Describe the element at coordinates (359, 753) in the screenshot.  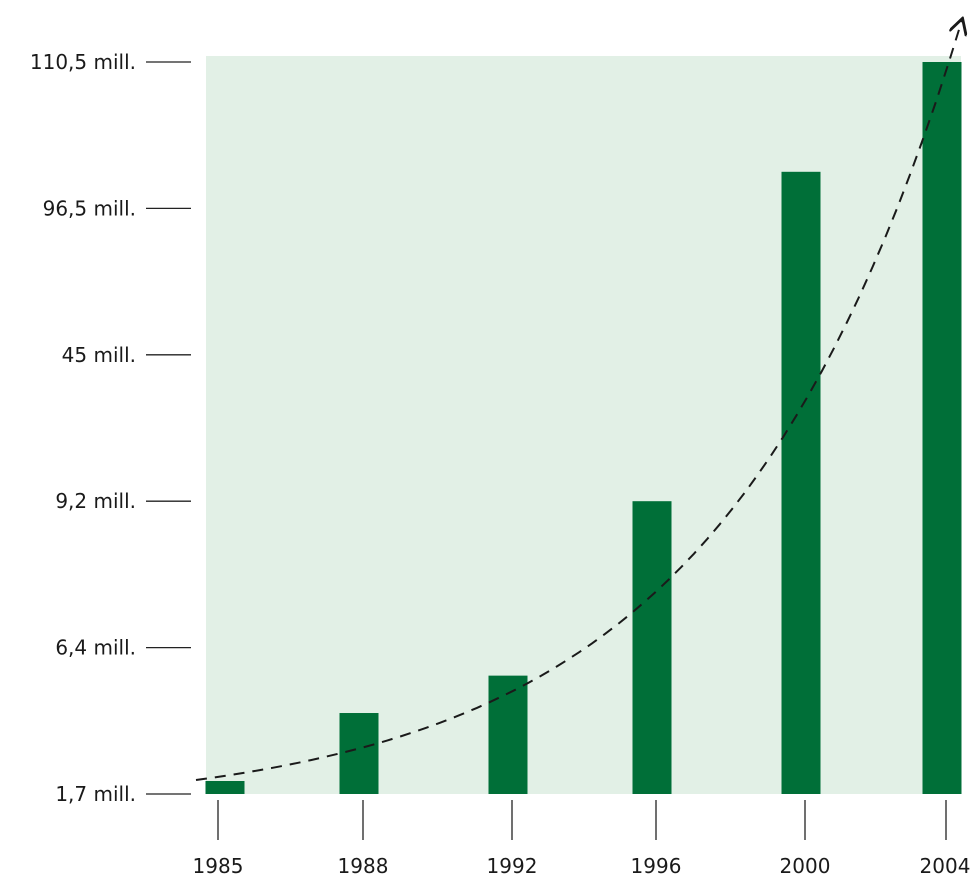
I see `bar-1988` at that location.